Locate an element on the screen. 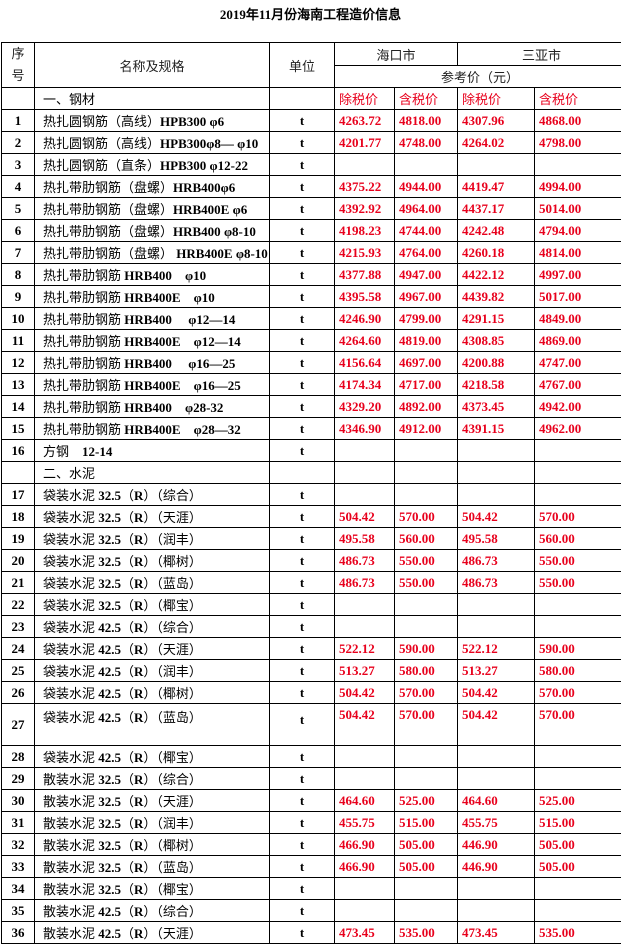 This screenshot has width=621, height=951. sanya-ex-tax-price: 495.58 is located at coordinates (496, 538).